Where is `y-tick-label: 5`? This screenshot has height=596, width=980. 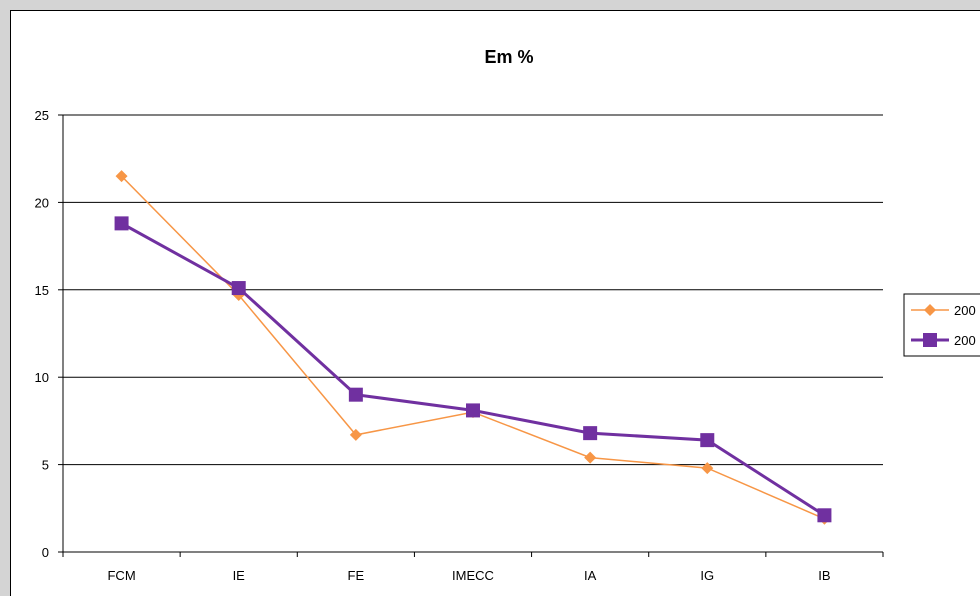
y-tick-label: 5 is located at coordinates (45, 465).